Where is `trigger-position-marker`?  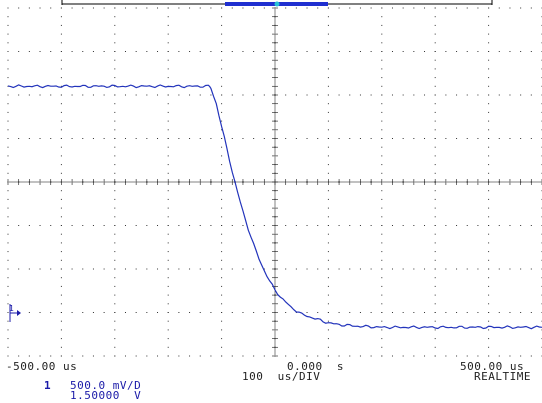 trigger-position-marker is located at coordinates (277, 4).